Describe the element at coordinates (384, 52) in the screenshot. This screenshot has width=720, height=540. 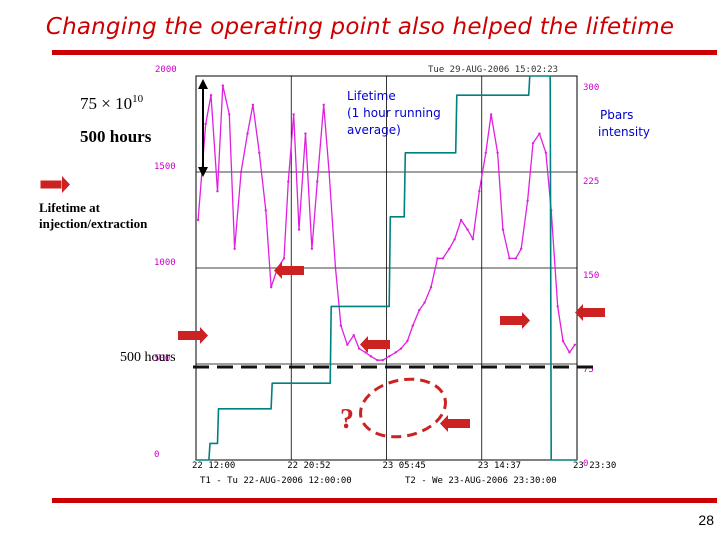
I see `title-rule` at that location.